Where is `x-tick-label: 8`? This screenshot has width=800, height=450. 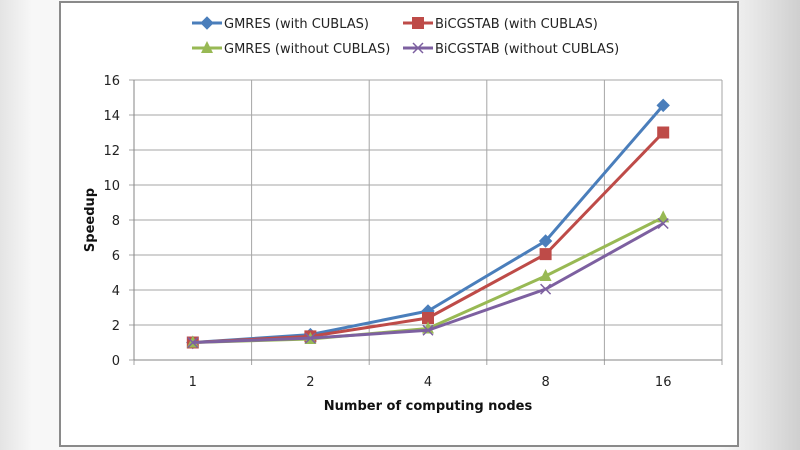
x-tick-label: 8 is located at coordinates (545, 382).